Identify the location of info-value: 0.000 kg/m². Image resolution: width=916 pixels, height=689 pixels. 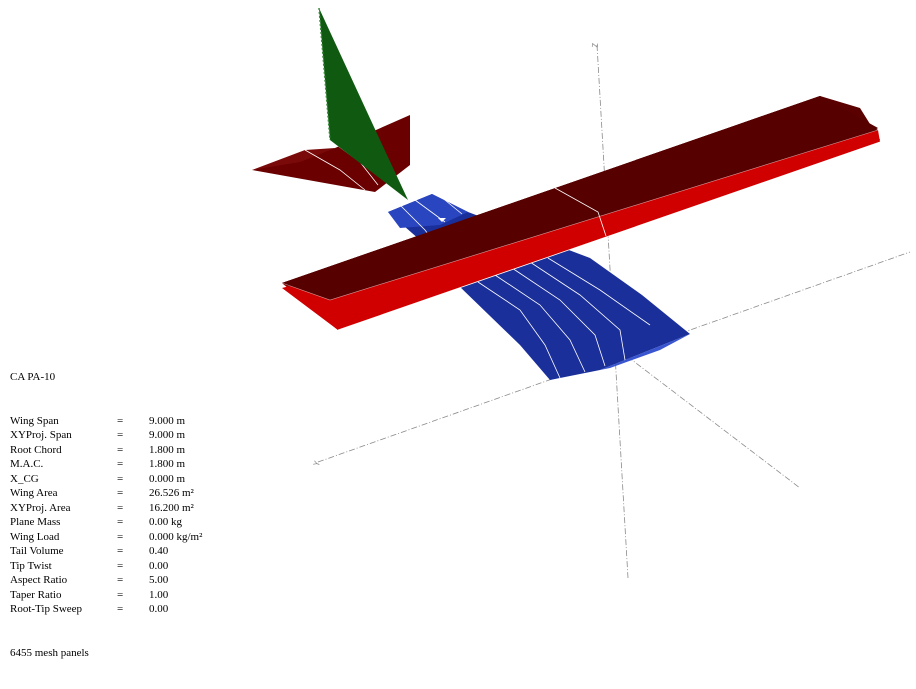
(176, 536).